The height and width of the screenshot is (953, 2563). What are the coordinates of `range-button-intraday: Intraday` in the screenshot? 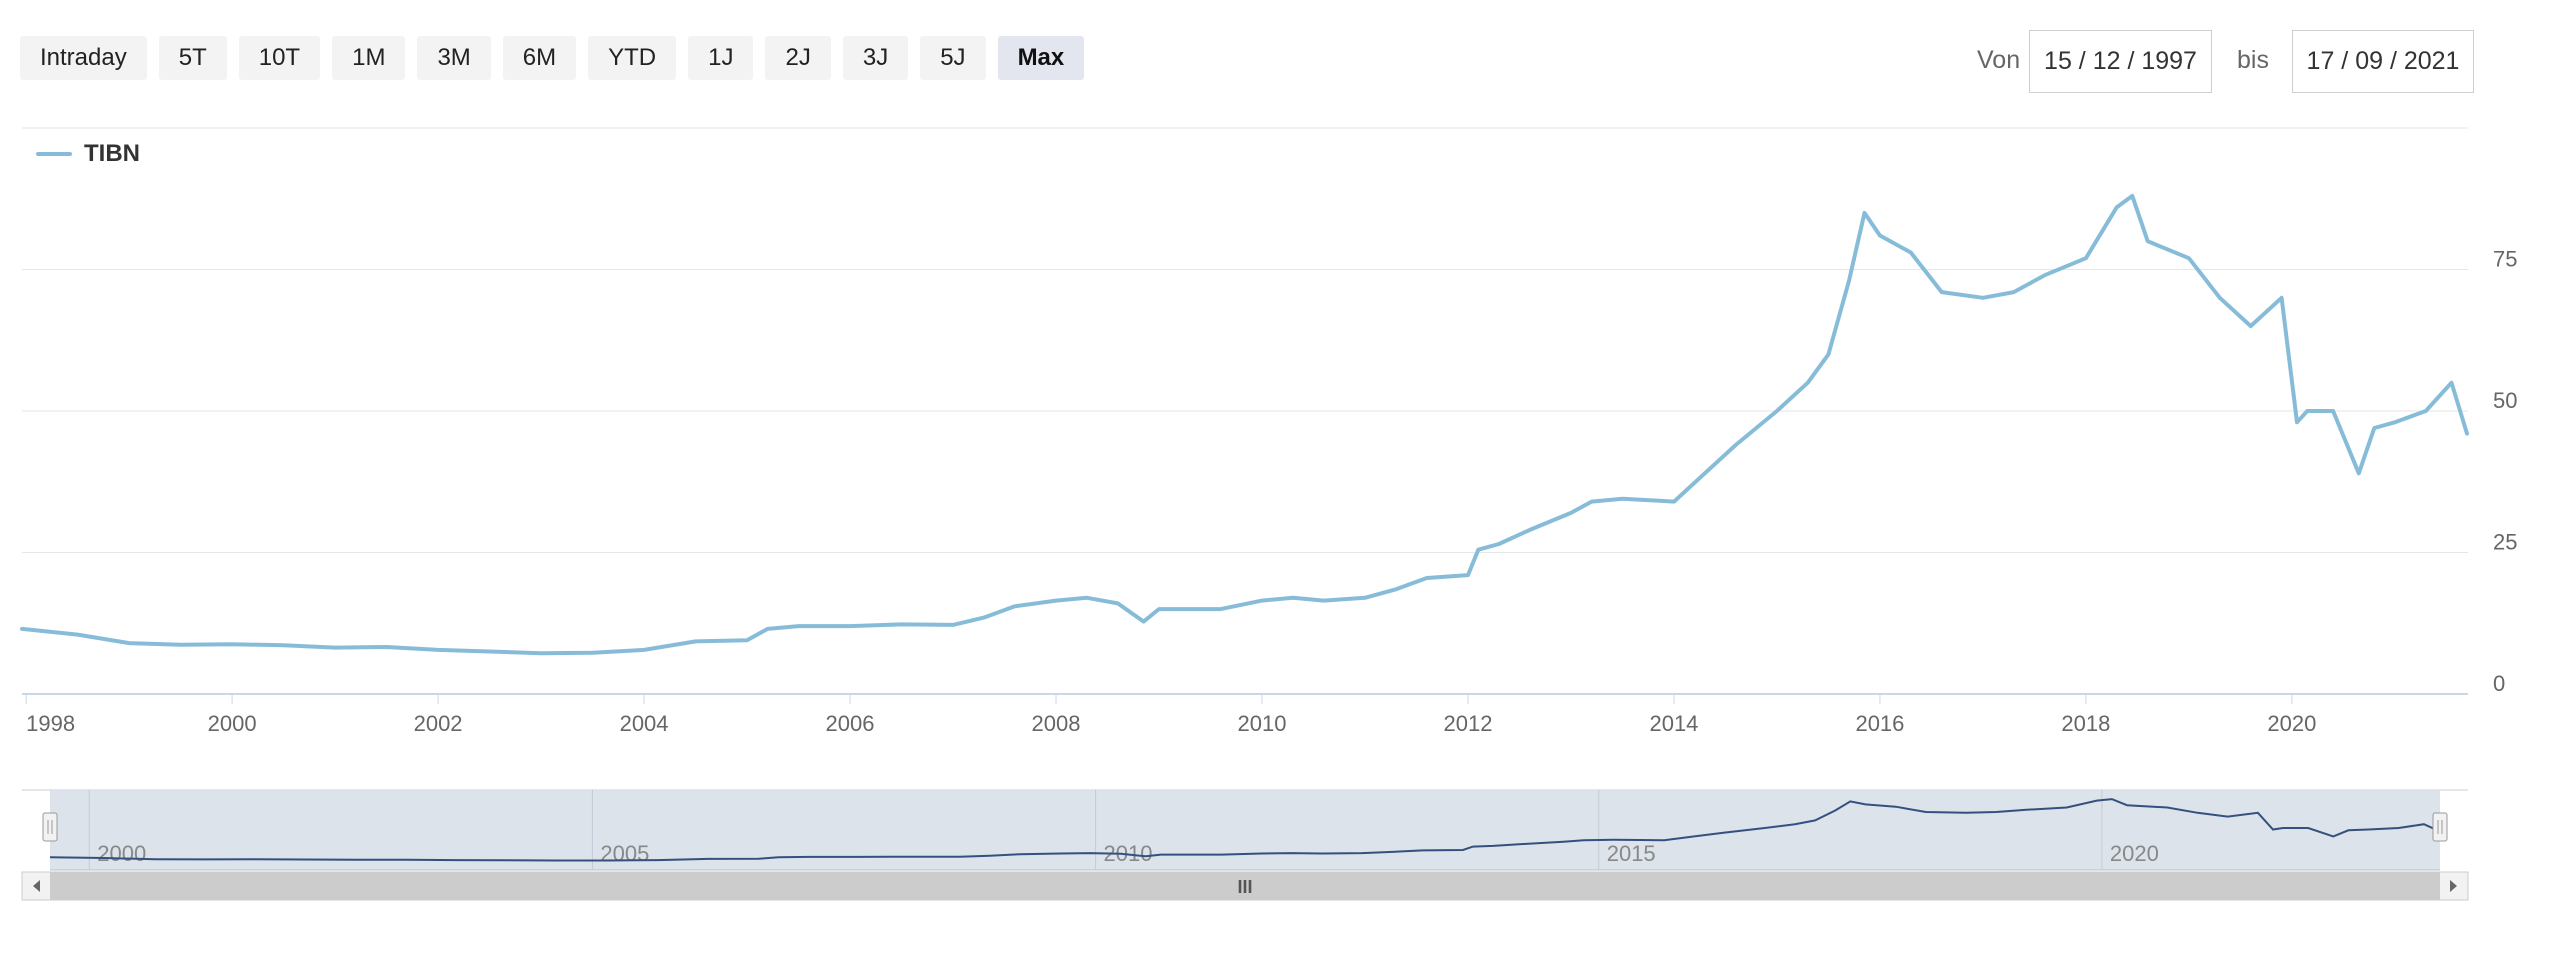 It's located at (83, 58).